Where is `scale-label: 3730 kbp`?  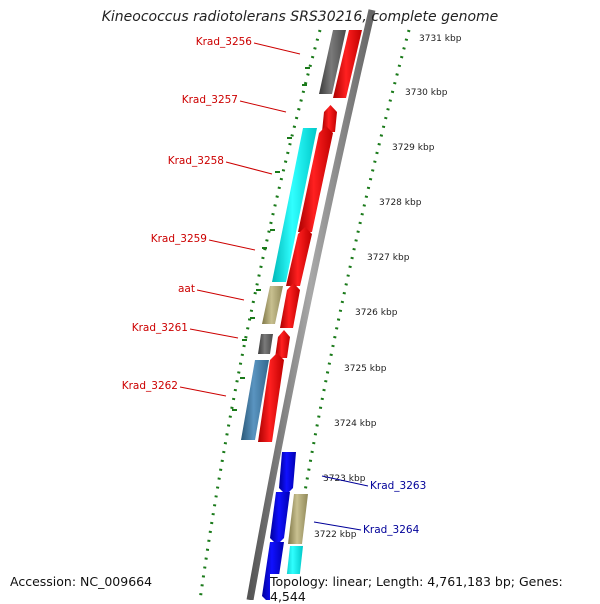
scale-label: 3730 kbp is located at coordinates (426, 93).